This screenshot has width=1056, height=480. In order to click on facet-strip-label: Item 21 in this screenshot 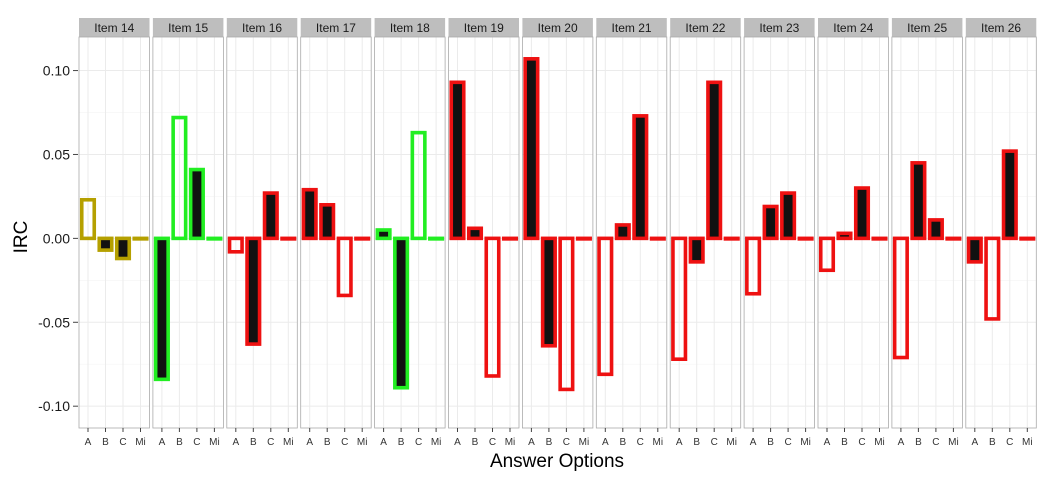, I will do `click(632, 28)`.